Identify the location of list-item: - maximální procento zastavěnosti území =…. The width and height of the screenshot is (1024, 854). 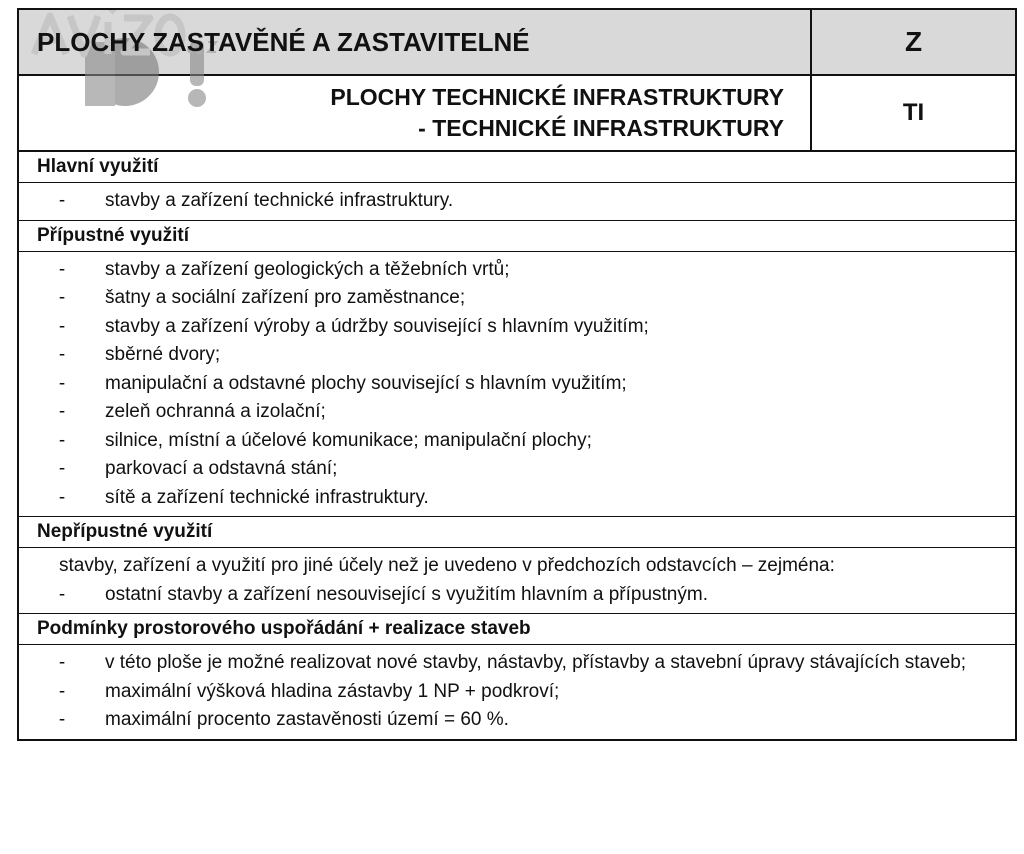
(517, 720).